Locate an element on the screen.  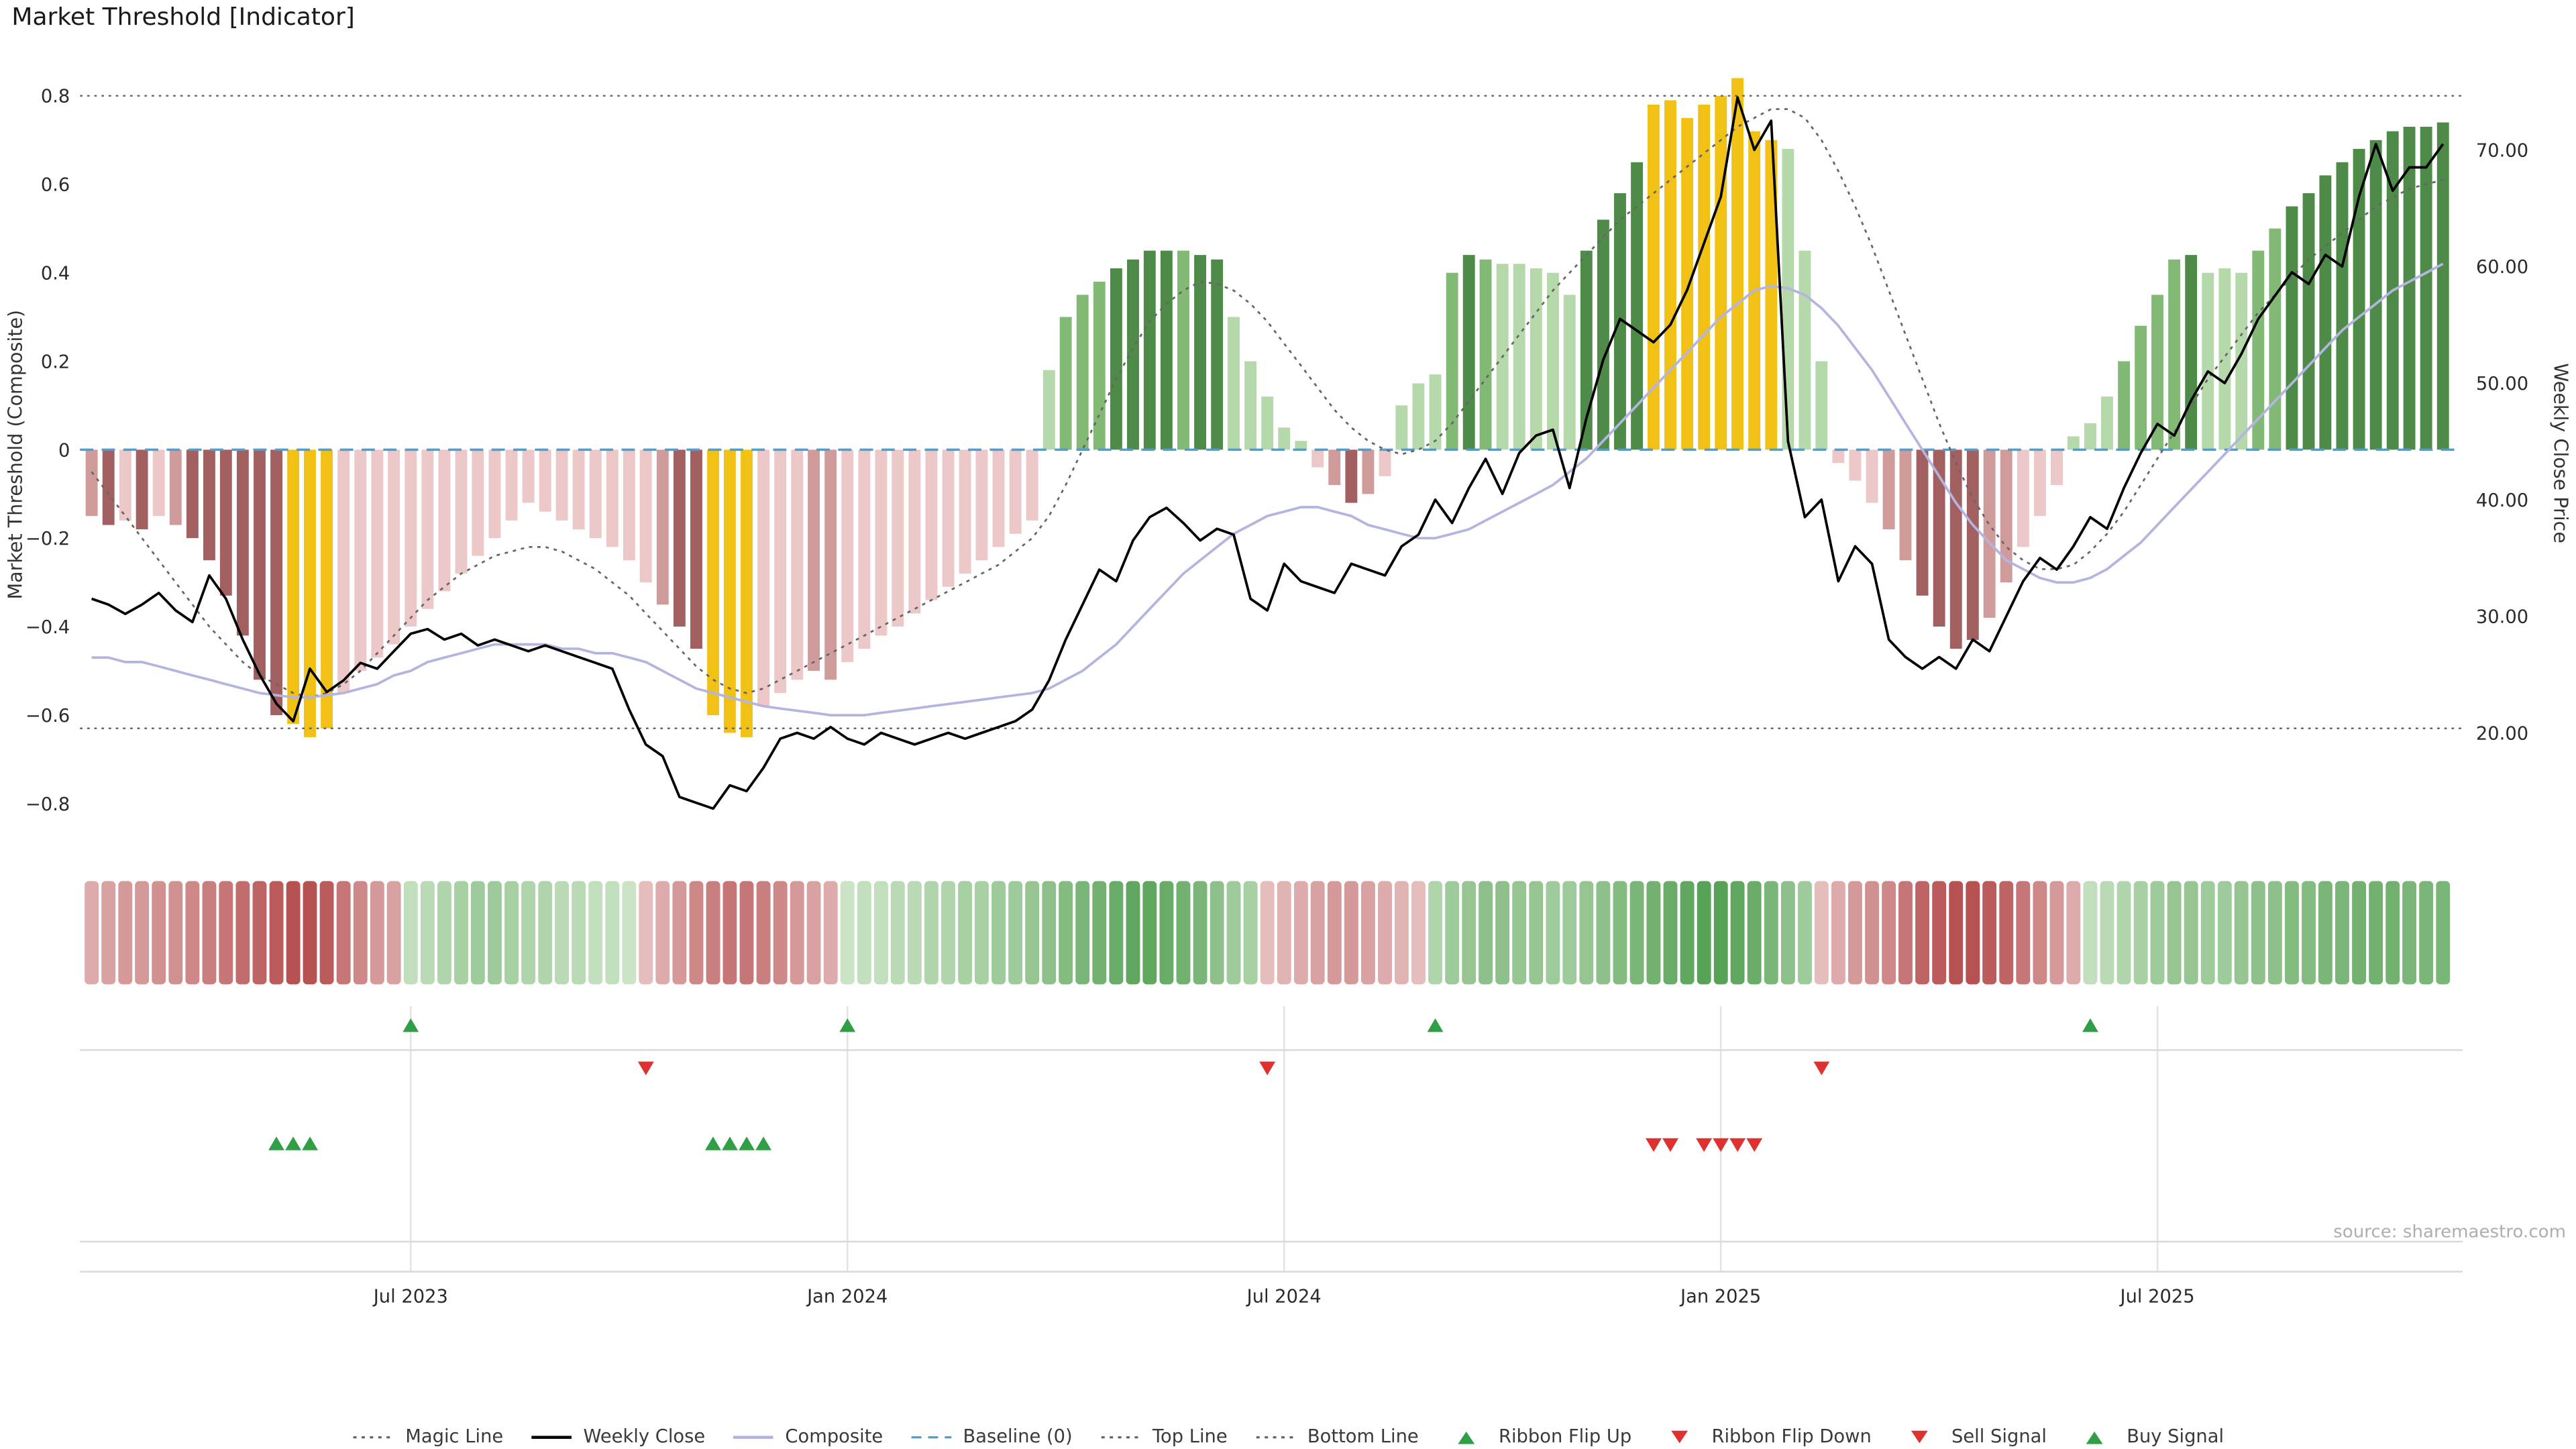
svg-text: 30.00 is located at coordinates (2502, 617).